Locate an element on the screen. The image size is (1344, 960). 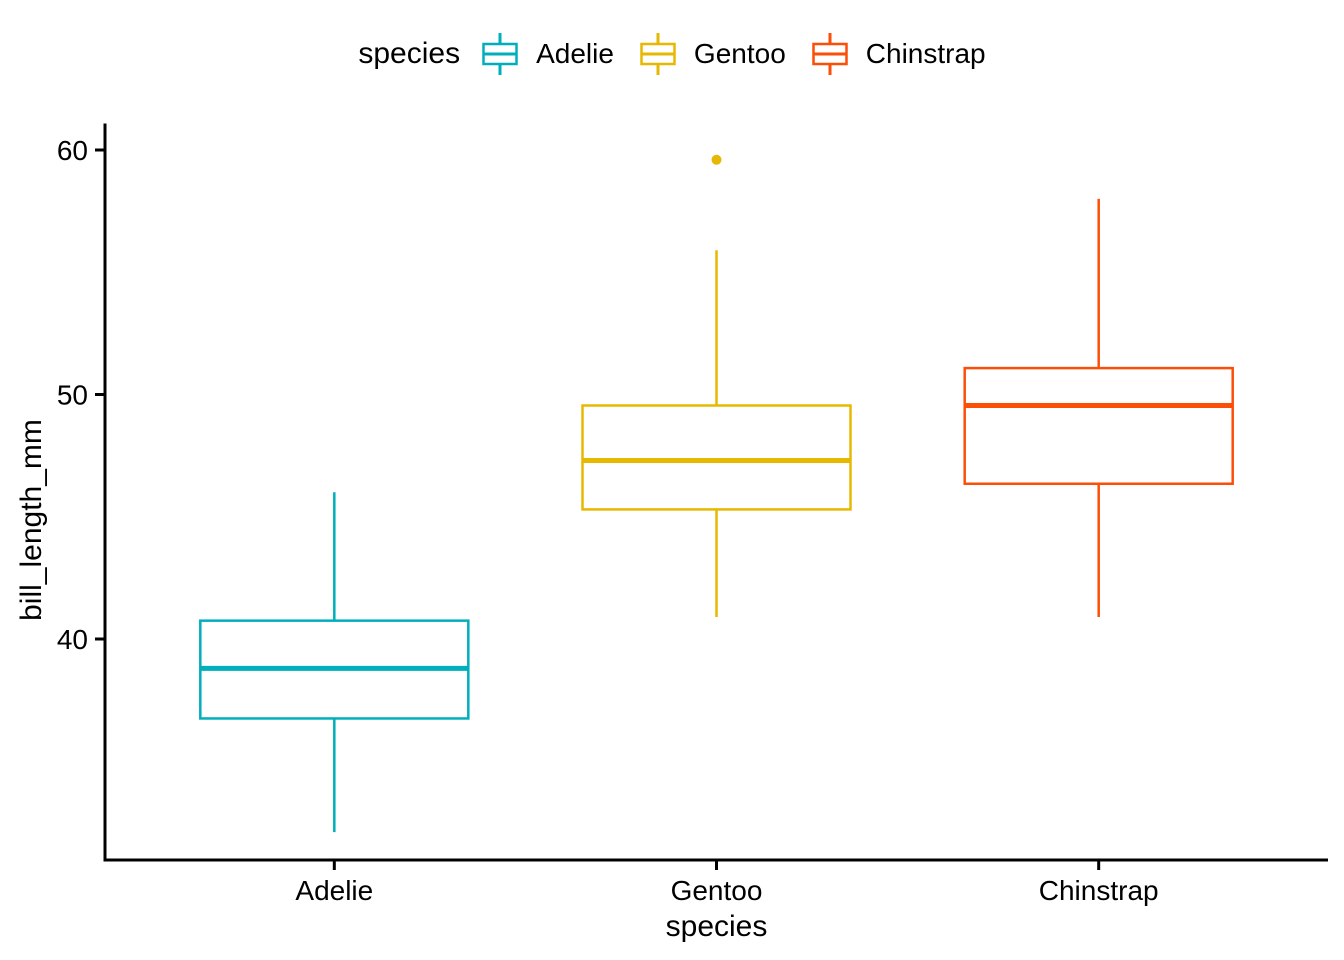
legend-label-chinstrap: Chinstrap is located at coordinates (925, 53).